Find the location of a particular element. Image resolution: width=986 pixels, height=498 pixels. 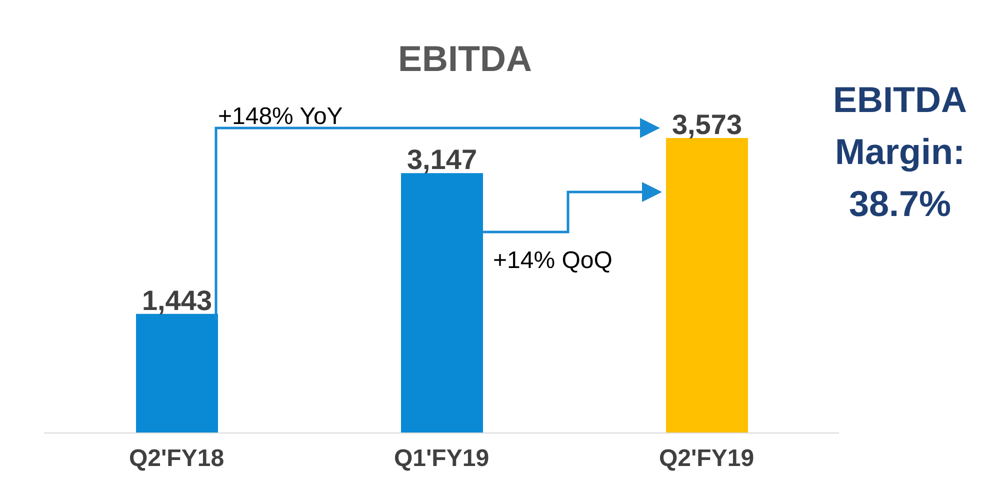

data-label: 1,443 is located at coordinates (177, 300).